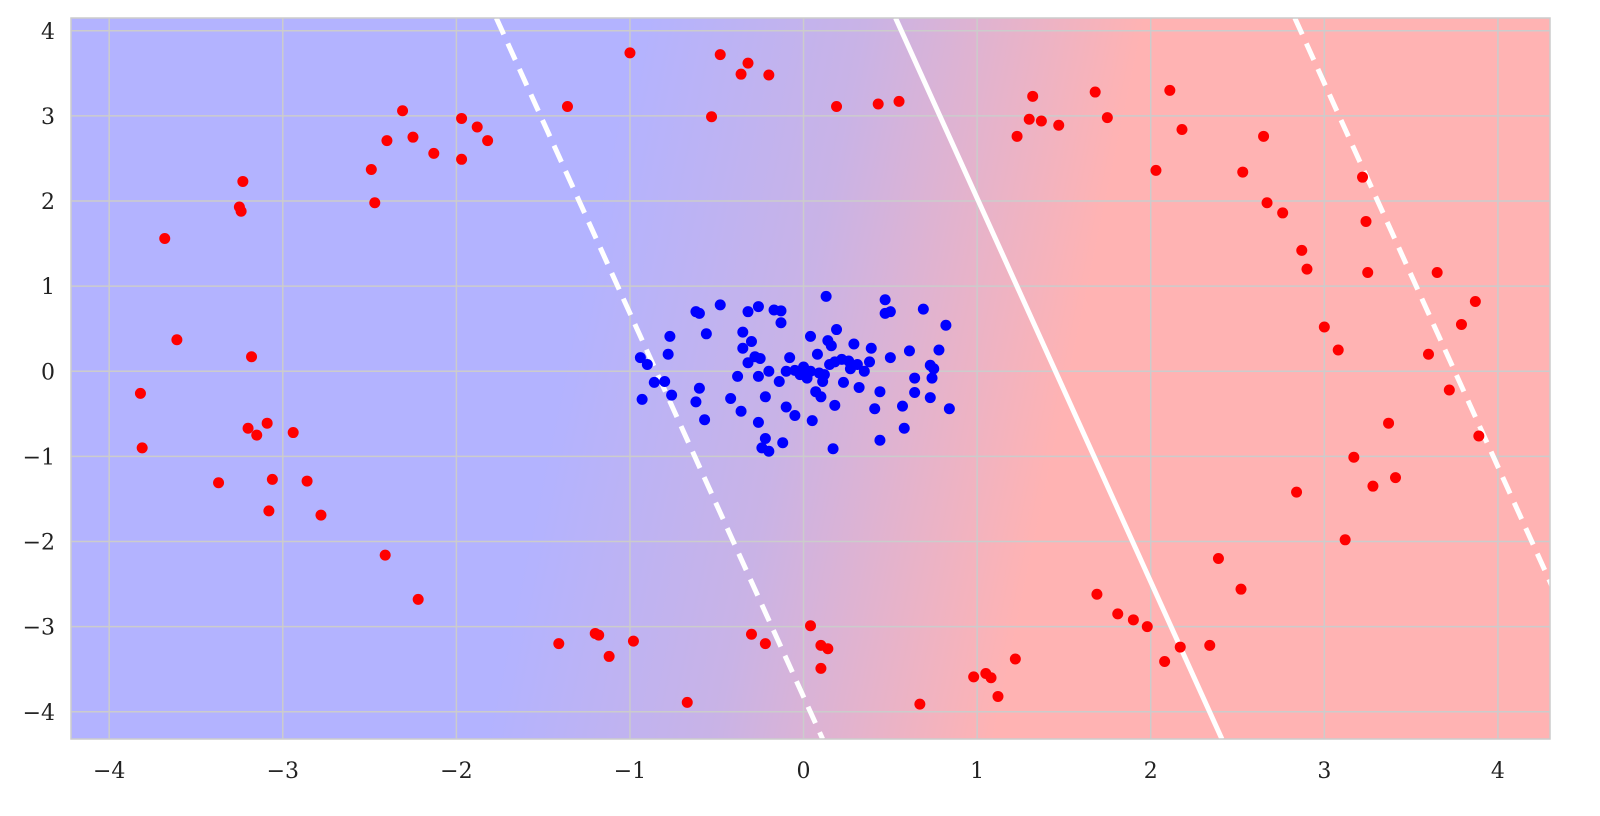 This screenshot has height=816, width=1600. What do you see at coordinates (977, 771) in the screenshot?
I see `x-tick-label: 1` at bounding box center [977, 771].